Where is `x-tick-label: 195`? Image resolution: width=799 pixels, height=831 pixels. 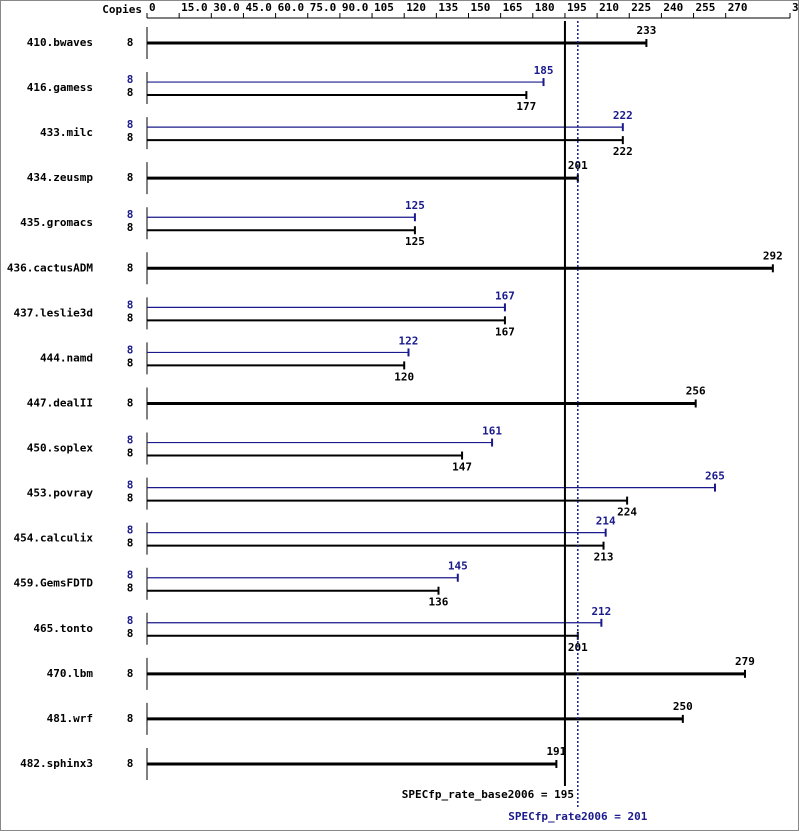 x-tick-label: 195 is located at coordinates (577, 7).